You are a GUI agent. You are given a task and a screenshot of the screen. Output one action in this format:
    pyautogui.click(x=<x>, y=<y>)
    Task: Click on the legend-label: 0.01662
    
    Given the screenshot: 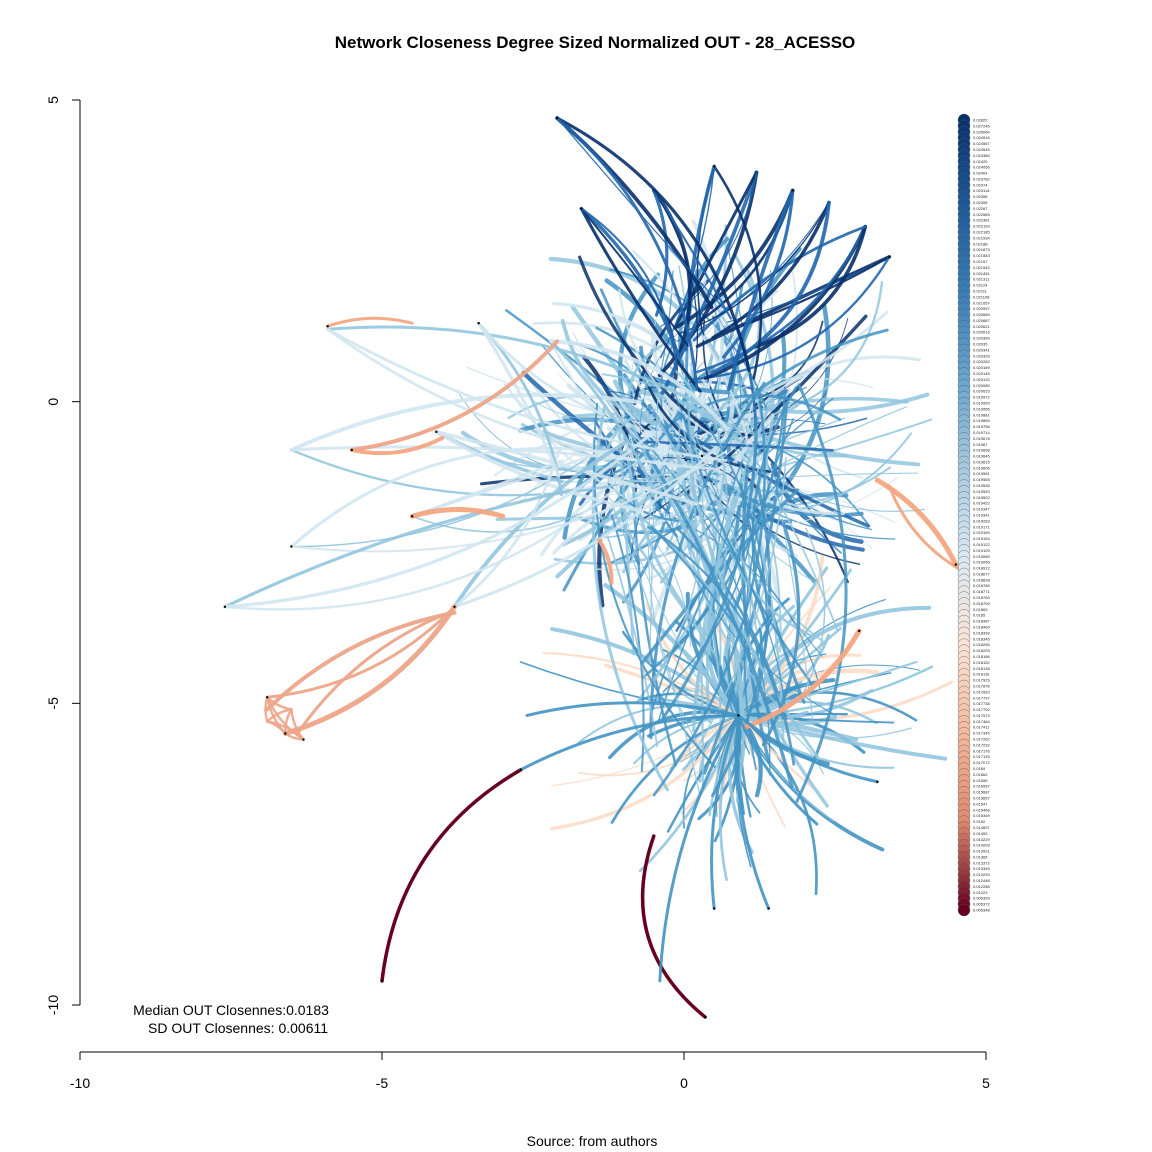 What is the action you would take?
    pyautogui.click(x=980, y=774)
    